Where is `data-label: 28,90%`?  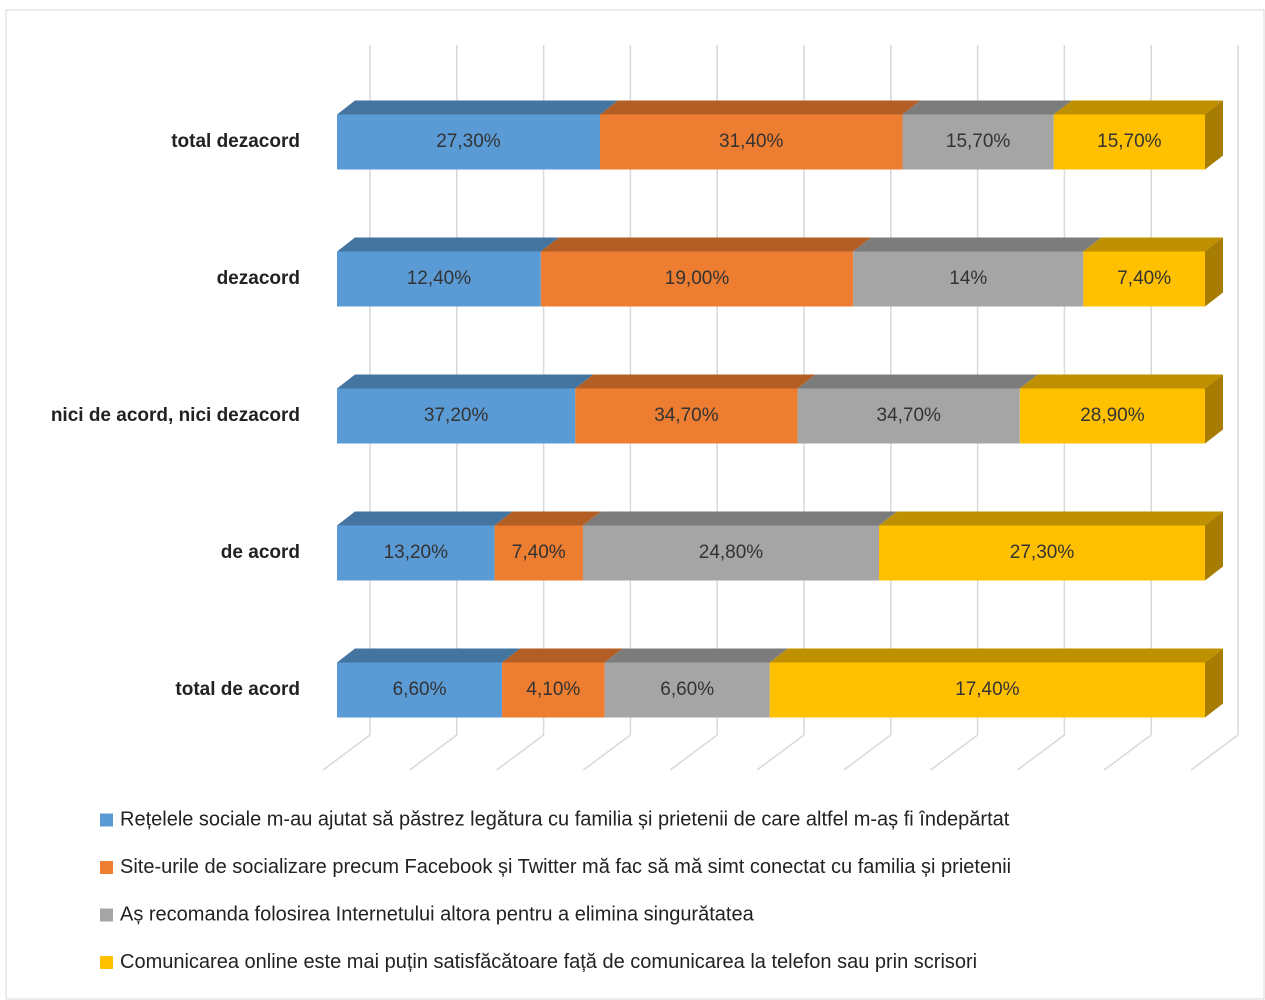
data-label: 28,90% is located at coordinates (1112, 415).